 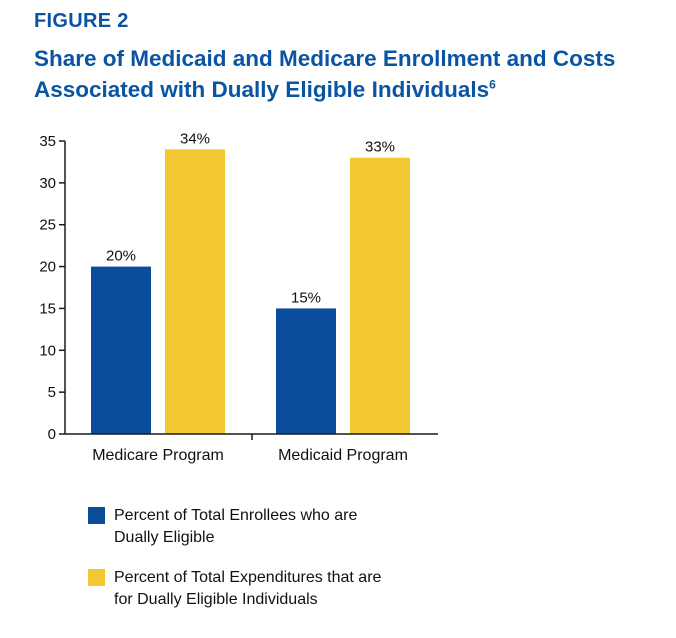 I want to click on x-tick-label: Medicaid Program, so click(x=343, y=455).